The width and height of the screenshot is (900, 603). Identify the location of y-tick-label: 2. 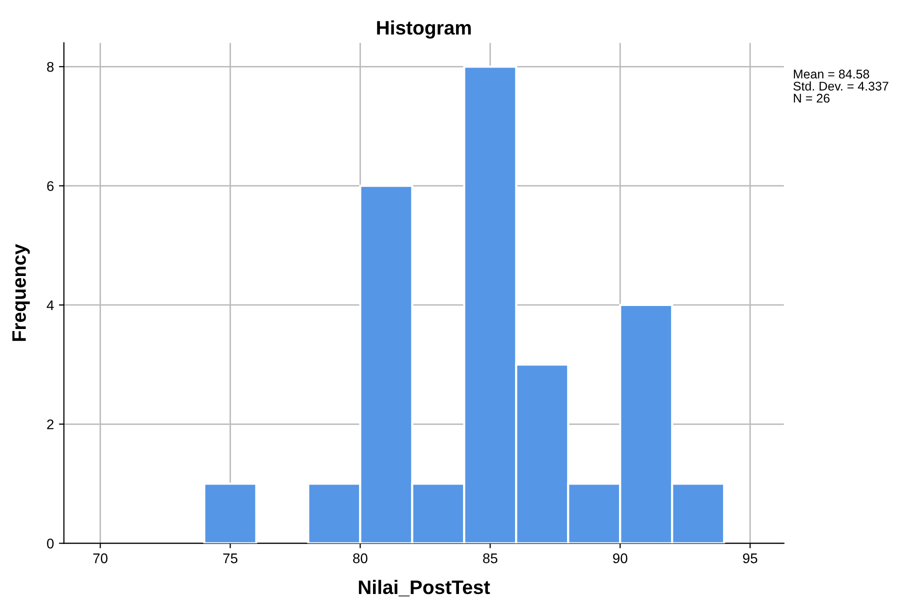
(50, 424).